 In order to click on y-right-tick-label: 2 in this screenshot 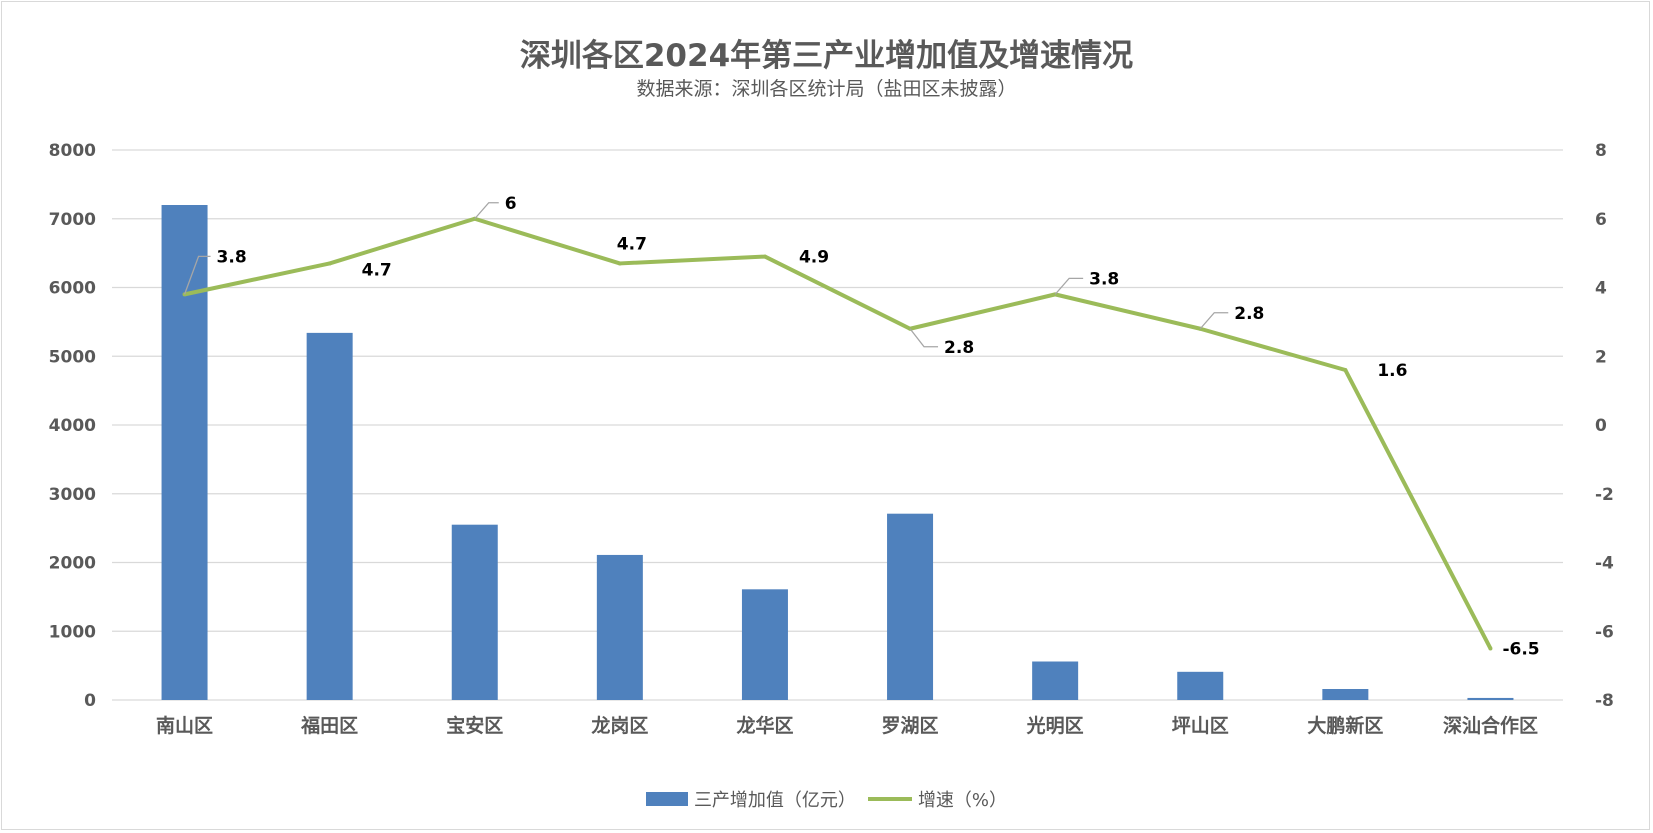, I will do `click(1601, 357)`.